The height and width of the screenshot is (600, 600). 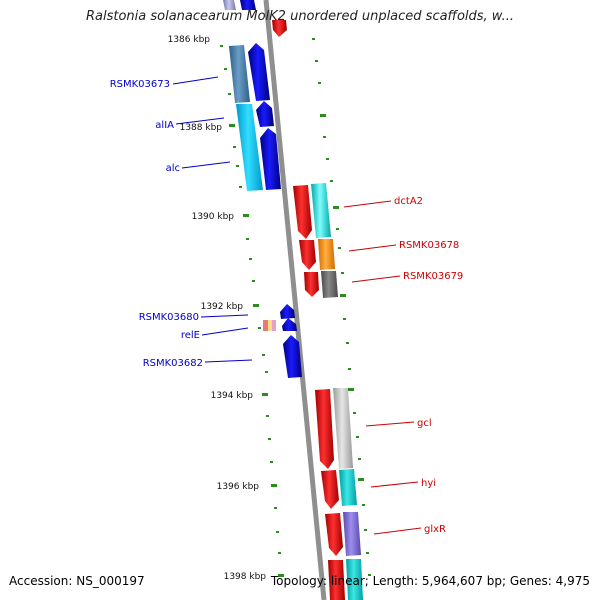 What do you see at coordinates (424, 423) in the screenshot?
I see `gene-label-gcl: gcl` at bounding box center [424, 423].